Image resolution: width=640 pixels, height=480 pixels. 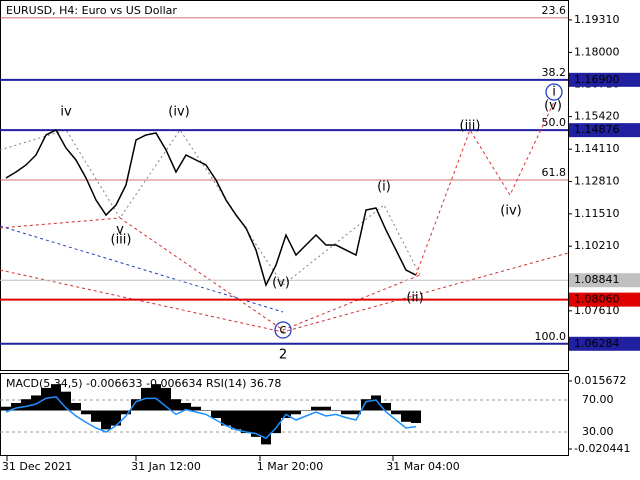 What do you see at coordinates (37, 466) in the screenshot?
I see `x-tick-label: 31 Dec 2021` at bounding box center [37, 466].